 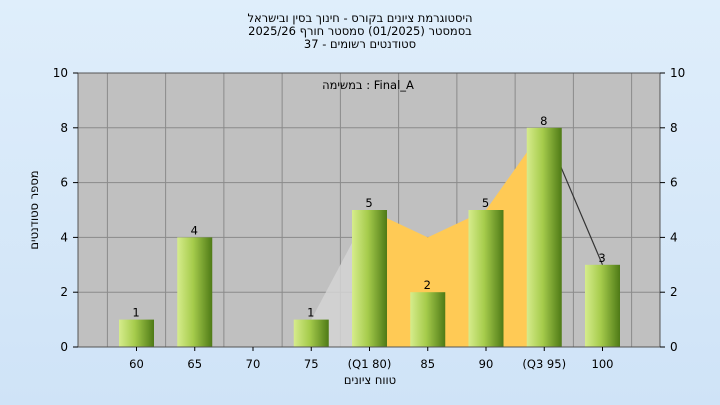 I want to click on value-label: 3, so click(x=601, y=258).